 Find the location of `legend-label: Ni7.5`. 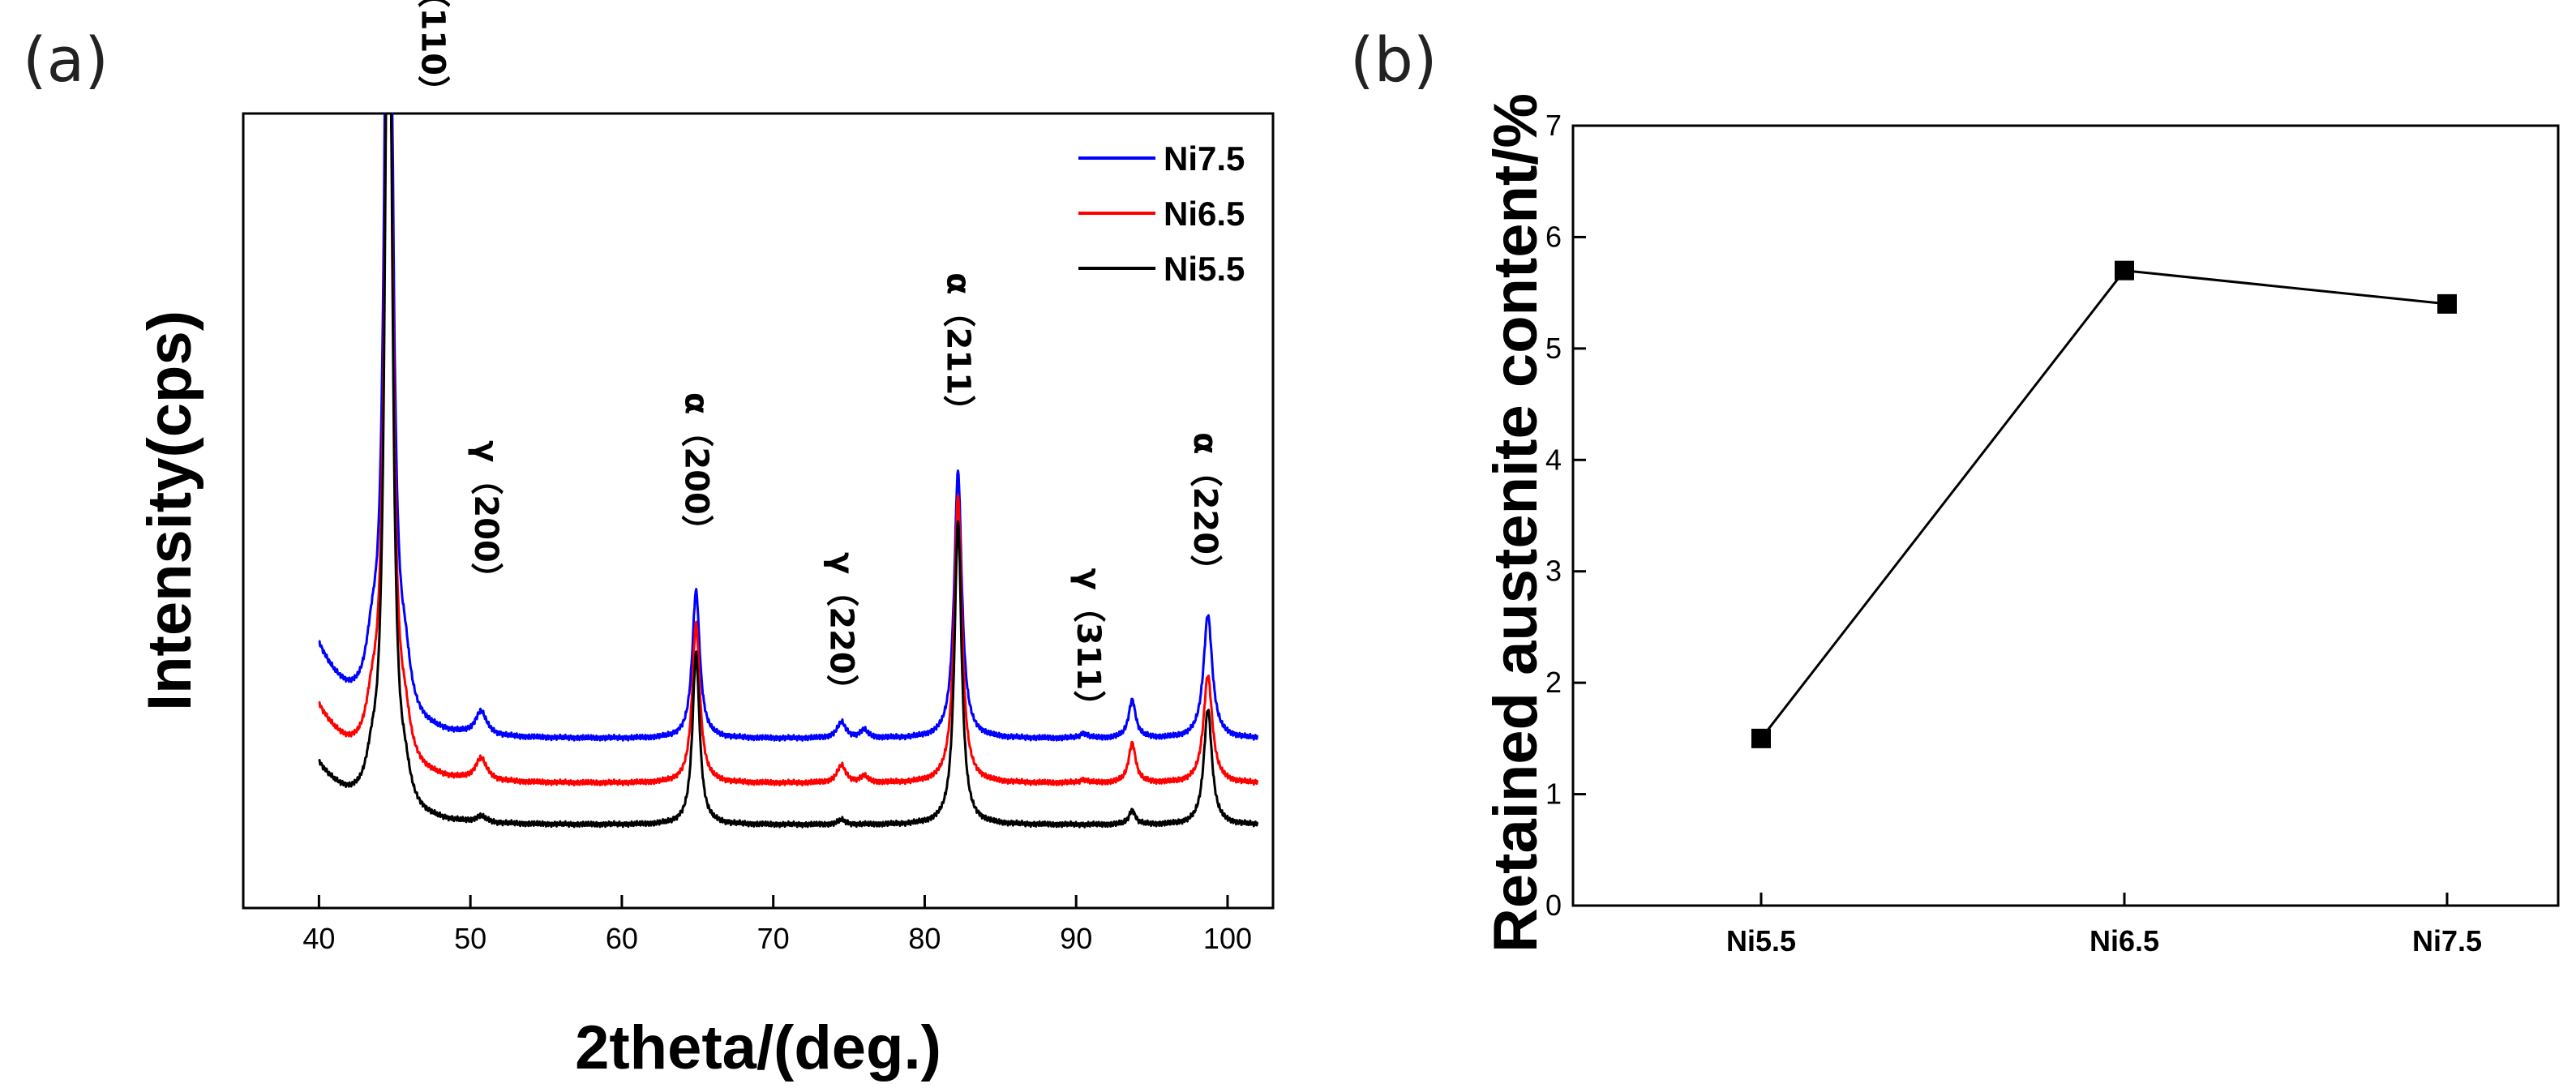

legend-label: Ni7.5 is located at coordinates (1204, 158).